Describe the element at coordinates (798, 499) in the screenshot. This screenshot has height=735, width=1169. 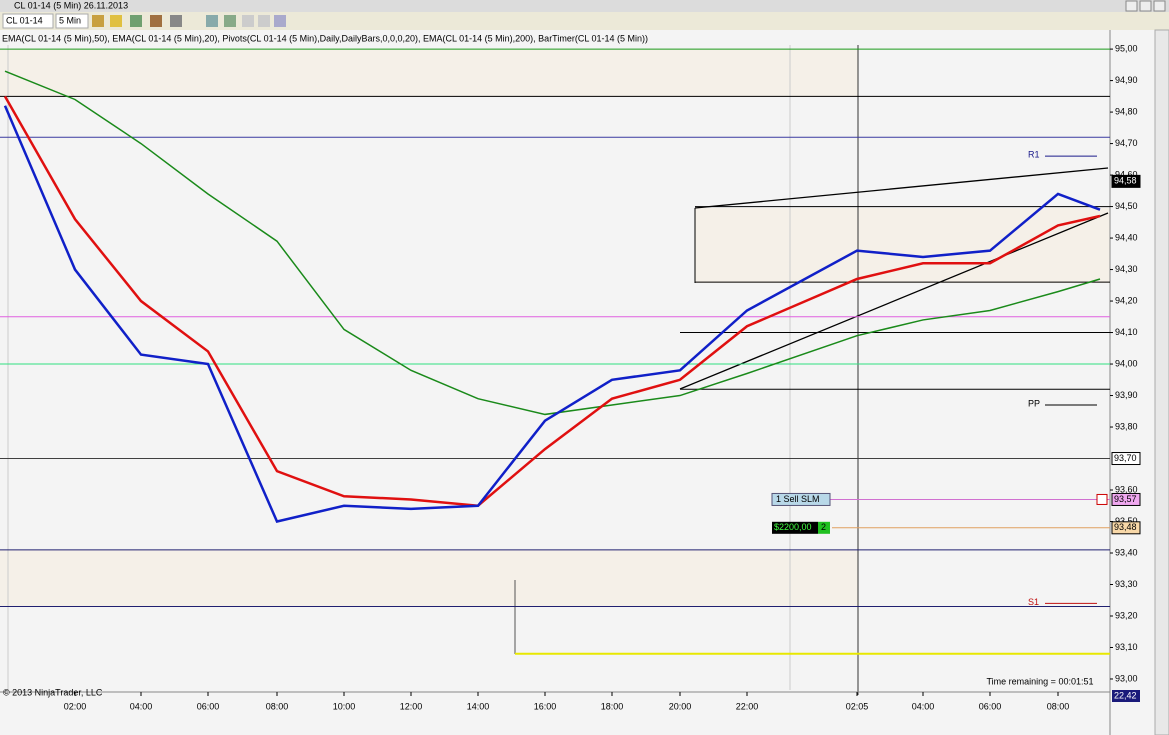
I see `order-label: 1 Sell SLM` at that location.